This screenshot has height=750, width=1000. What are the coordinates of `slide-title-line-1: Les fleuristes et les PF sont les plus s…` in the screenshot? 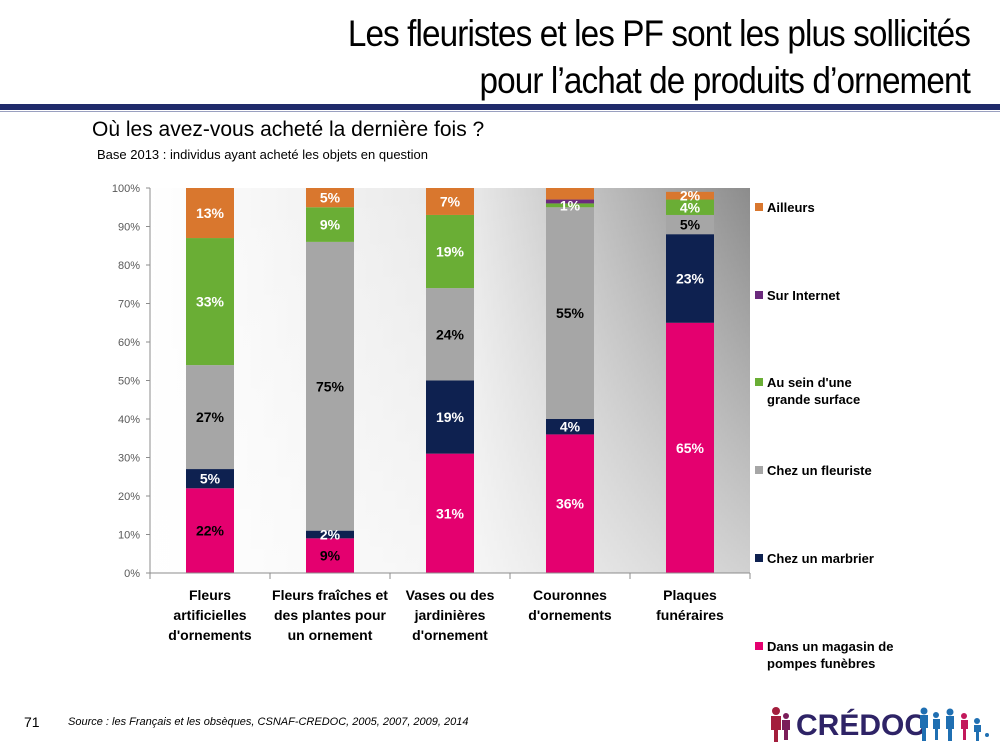 It's located at (659, 33).